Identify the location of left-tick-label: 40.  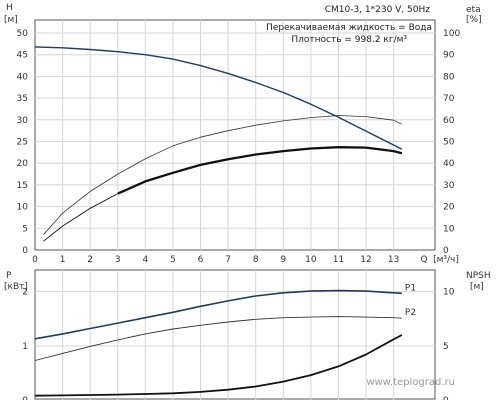
(23, 77).